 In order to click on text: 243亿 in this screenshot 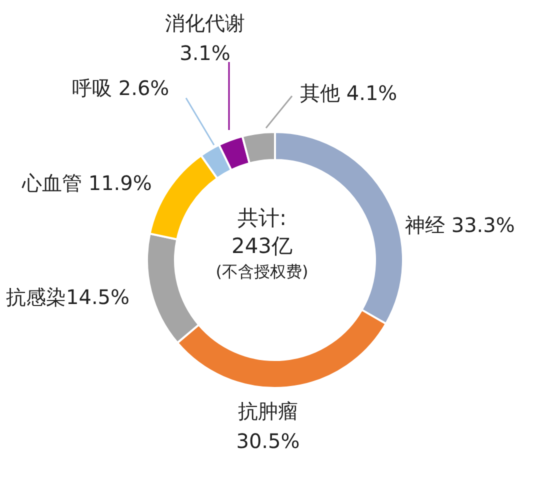, I will do `click(262, 246)`.